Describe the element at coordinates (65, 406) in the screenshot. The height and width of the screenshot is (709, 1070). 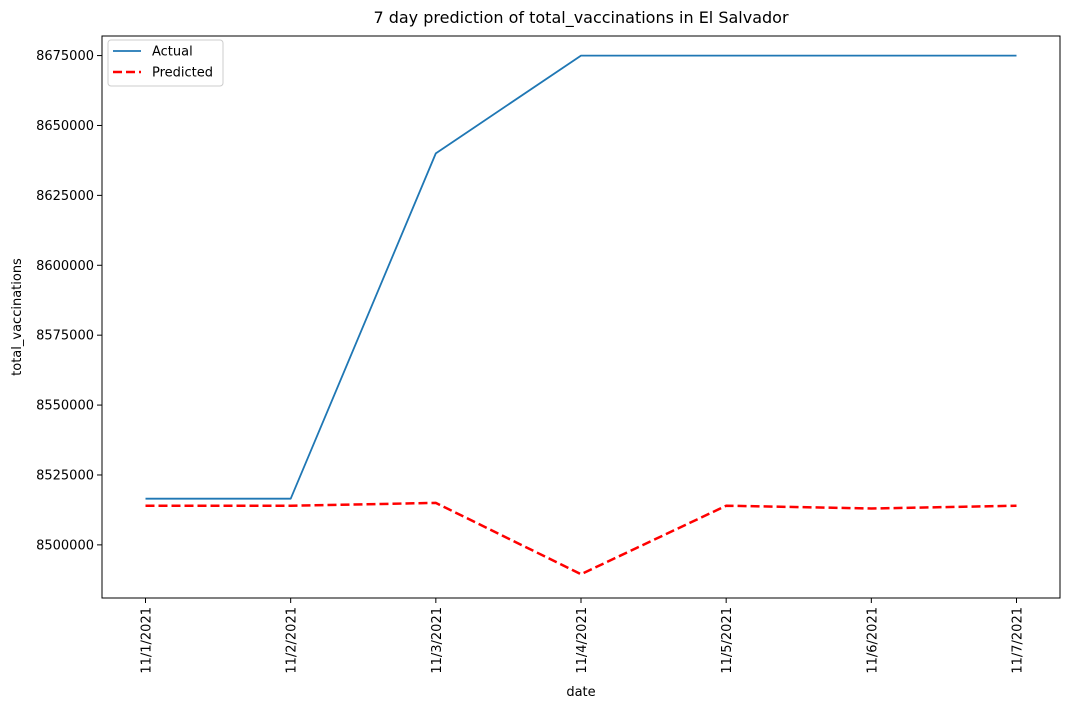
I see `y-tick-label: 8550000` at that location.